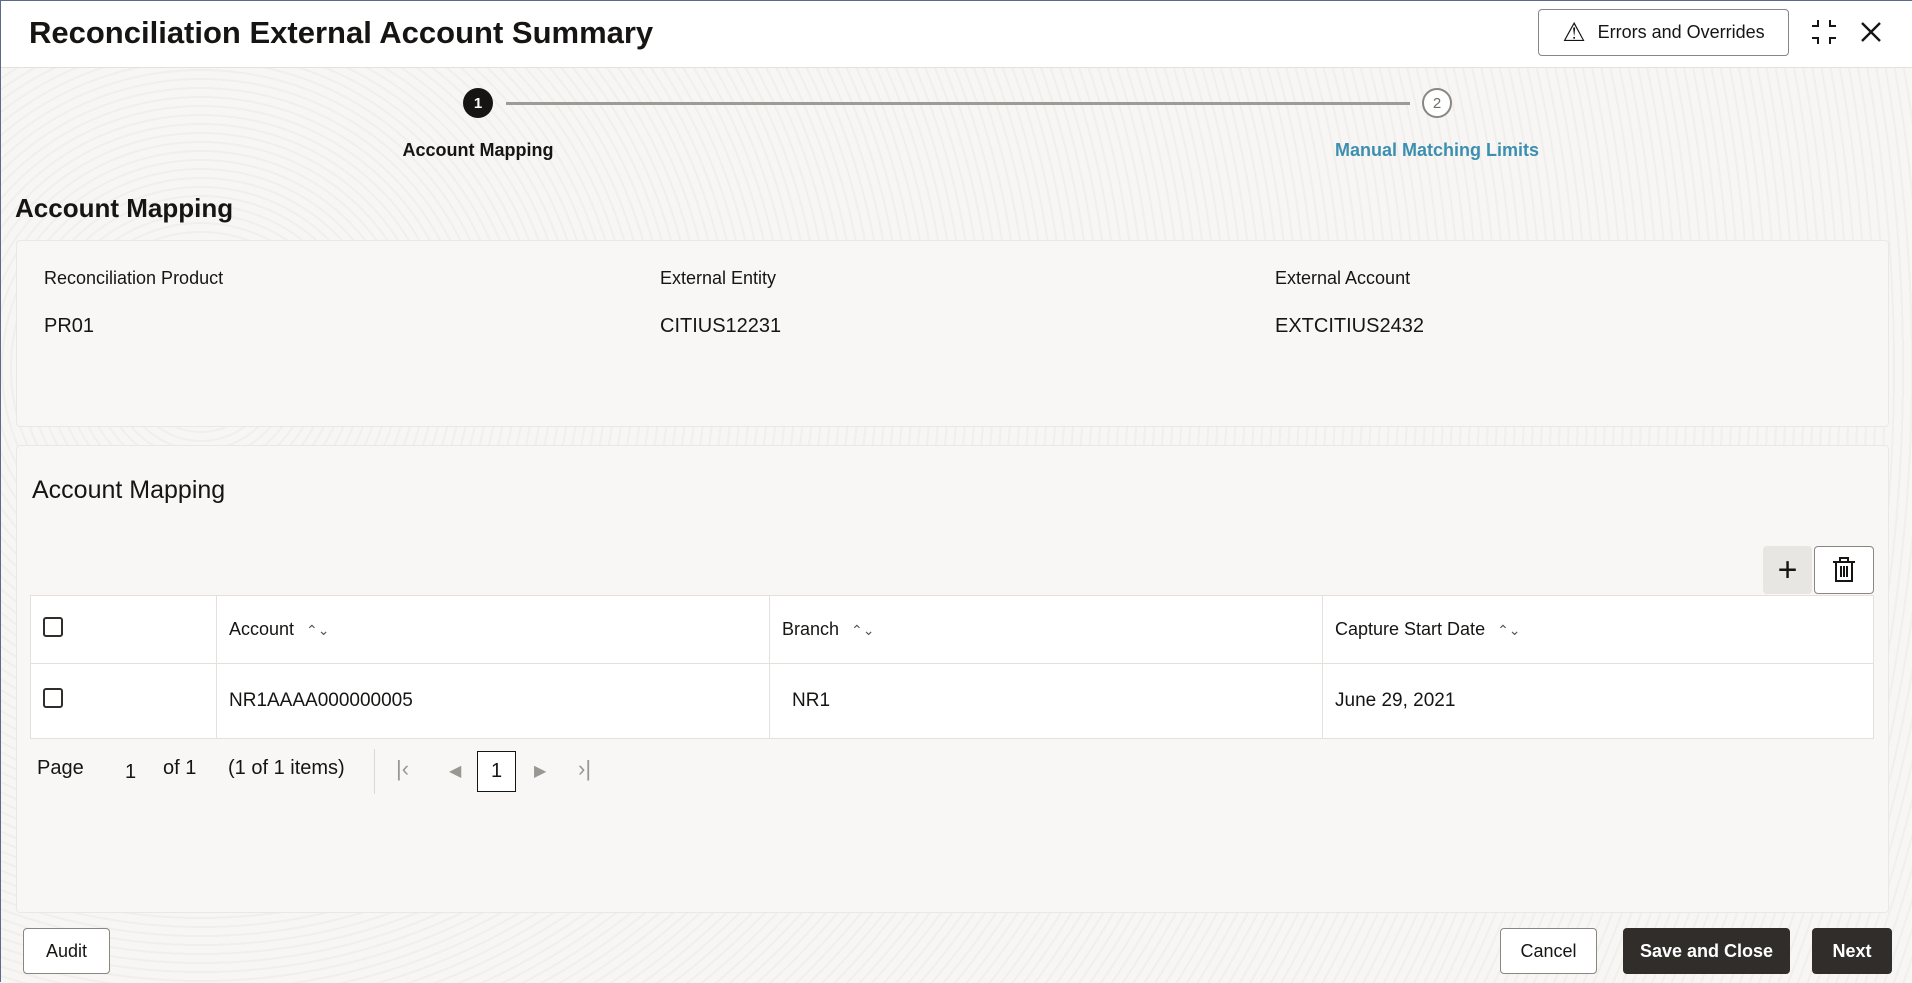  What do you see at coordinates (286, 768) in the screenshot?
I see `items-count: (1 of 1 items)` at bounding box center [286, 768].